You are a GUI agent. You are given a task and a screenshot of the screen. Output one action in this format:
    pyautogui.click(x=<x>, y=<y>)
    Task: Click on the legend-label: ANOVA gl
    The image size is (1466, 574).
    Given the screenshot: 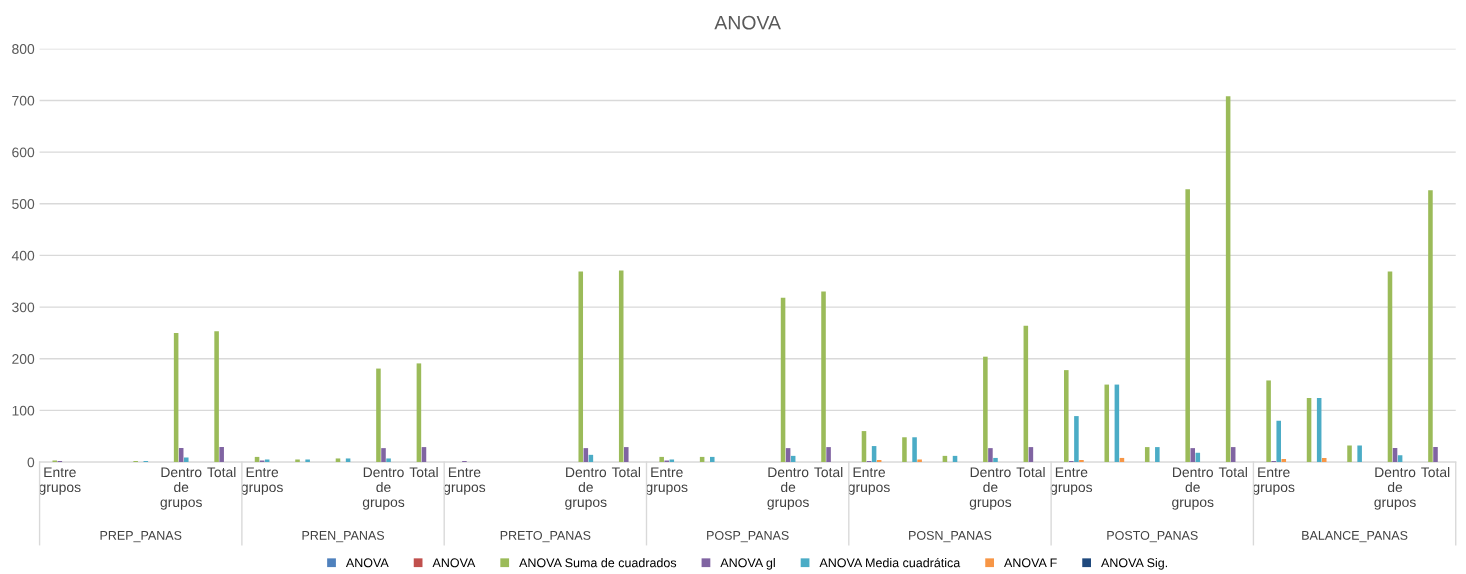 What is the action you would take?
    pyautogui.click(x=747, y=564)
    